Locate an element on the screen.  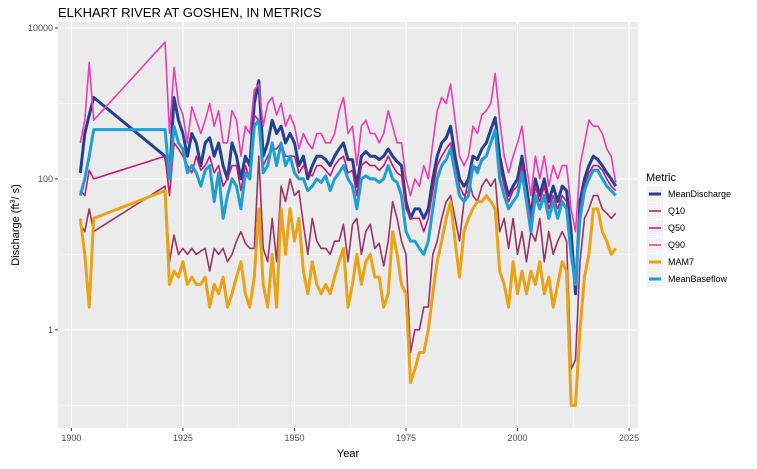
y-tick-label: 1 is located at coordinates (50, 330).